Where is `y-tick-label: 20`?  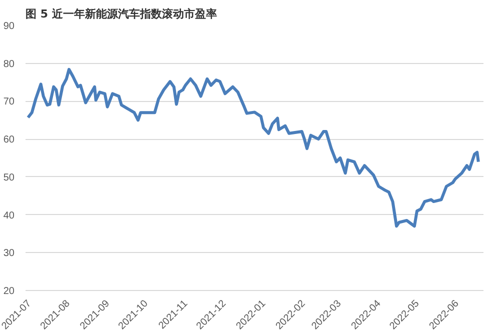
y-tick-label: 20 is located at coordinates (9, 291).